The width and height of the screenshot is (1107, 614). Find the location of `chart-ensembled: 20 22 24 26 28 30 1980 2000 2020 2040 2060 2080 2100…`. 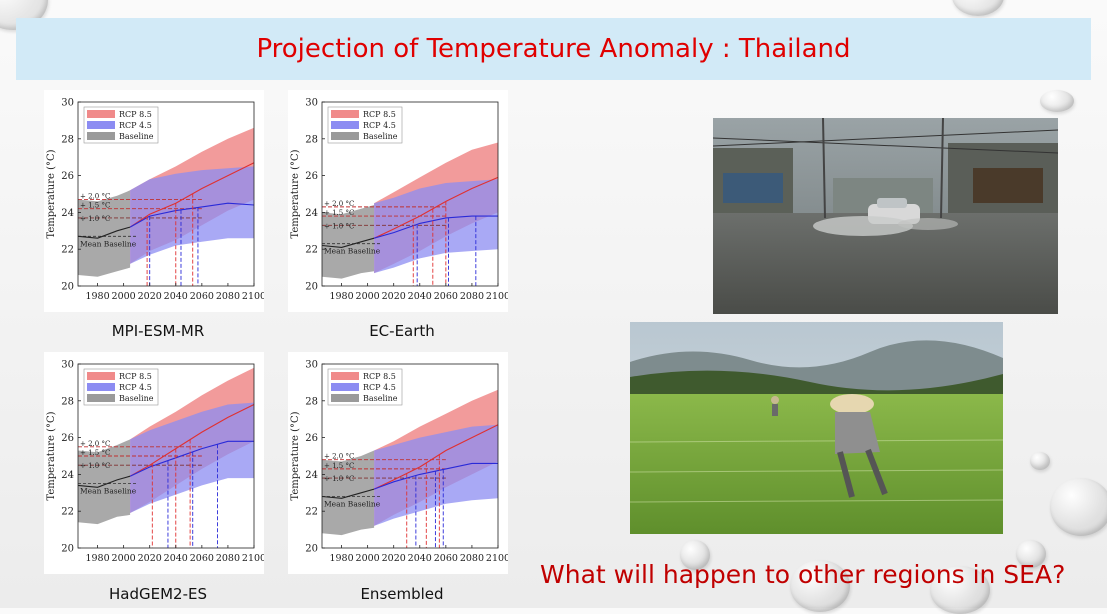

chart-ensembled: 20 22 24 26 28 30 1980 2000 2020 2040 2060 2080 2100… is located at coordinates (398, 463).